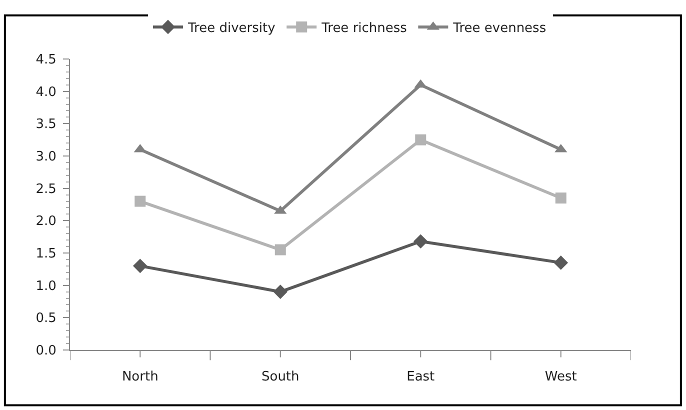  I want to click on y-tick-label: 4.5, so click(46, 60).